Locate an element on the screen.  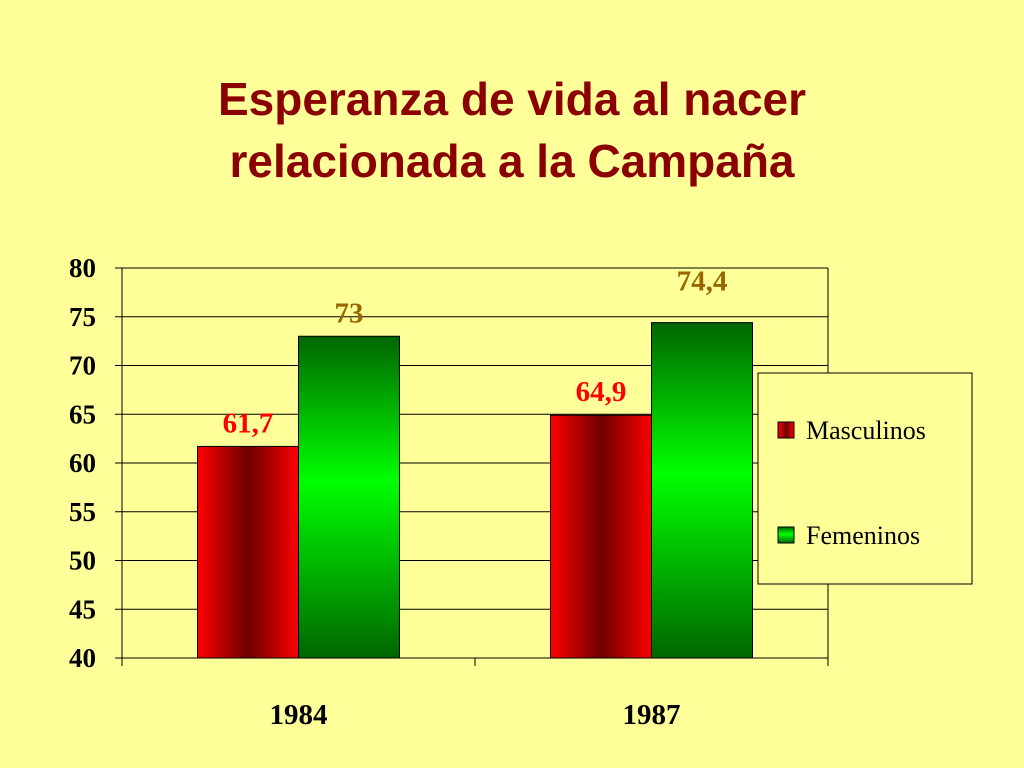
title-line-1: Esperanza de vida al nacer is located at coordinates (512, 99).